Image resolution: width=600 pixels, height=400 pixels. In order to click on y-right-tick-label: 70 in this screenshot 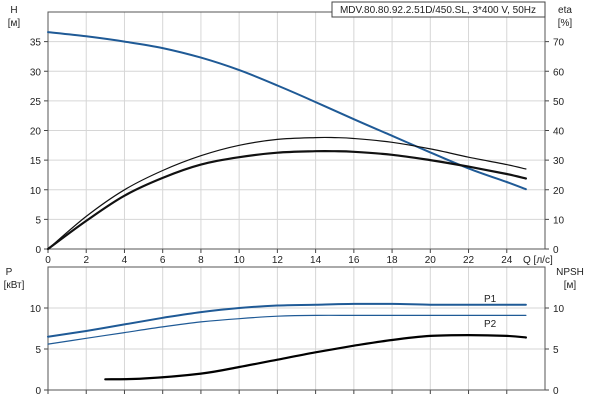, I will do `click(559, 43)`.